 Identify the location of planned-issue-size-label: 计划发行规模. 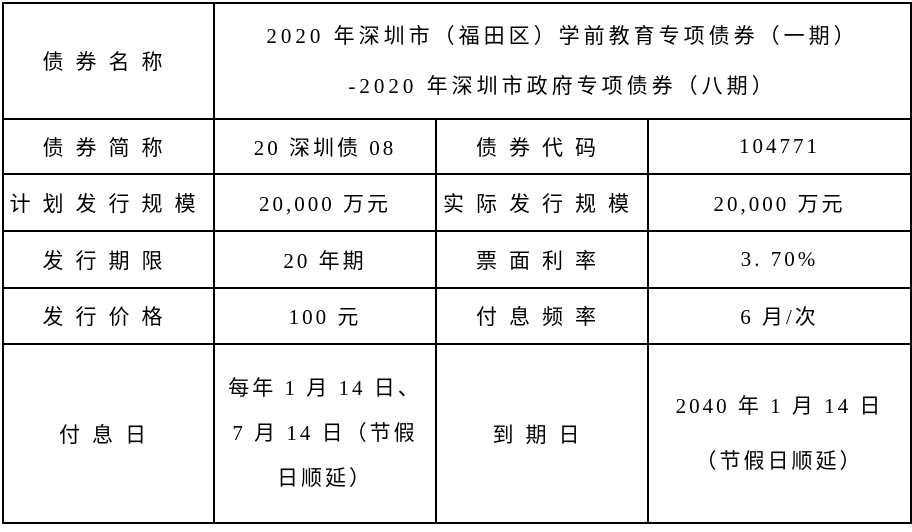
(108, 202).